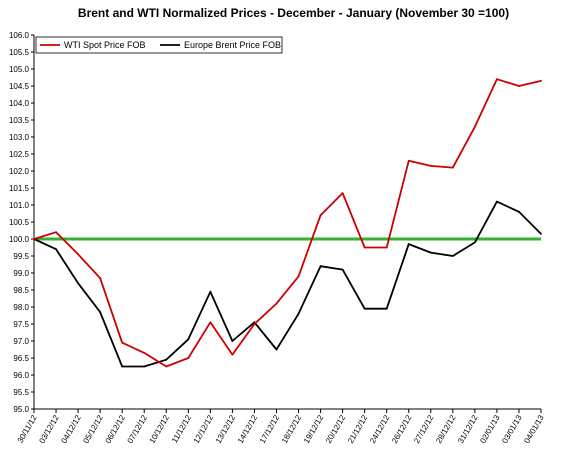  What do you see at coordinates (490, 429) in the screenshot?
I see `x-tick-label: 02/01/13` at bounding box center [490, 429].